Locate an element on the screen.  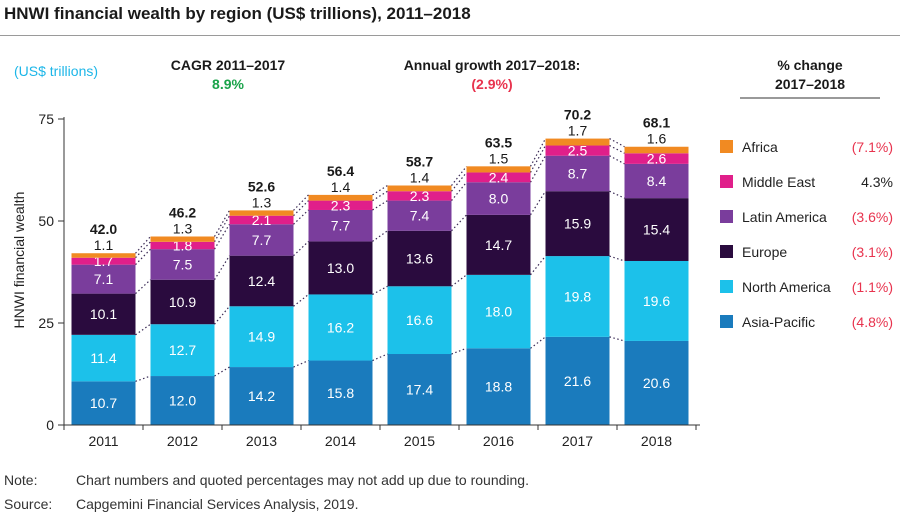
data-label-north_america-2014: 16.2 is located at coordinates (340, 327).